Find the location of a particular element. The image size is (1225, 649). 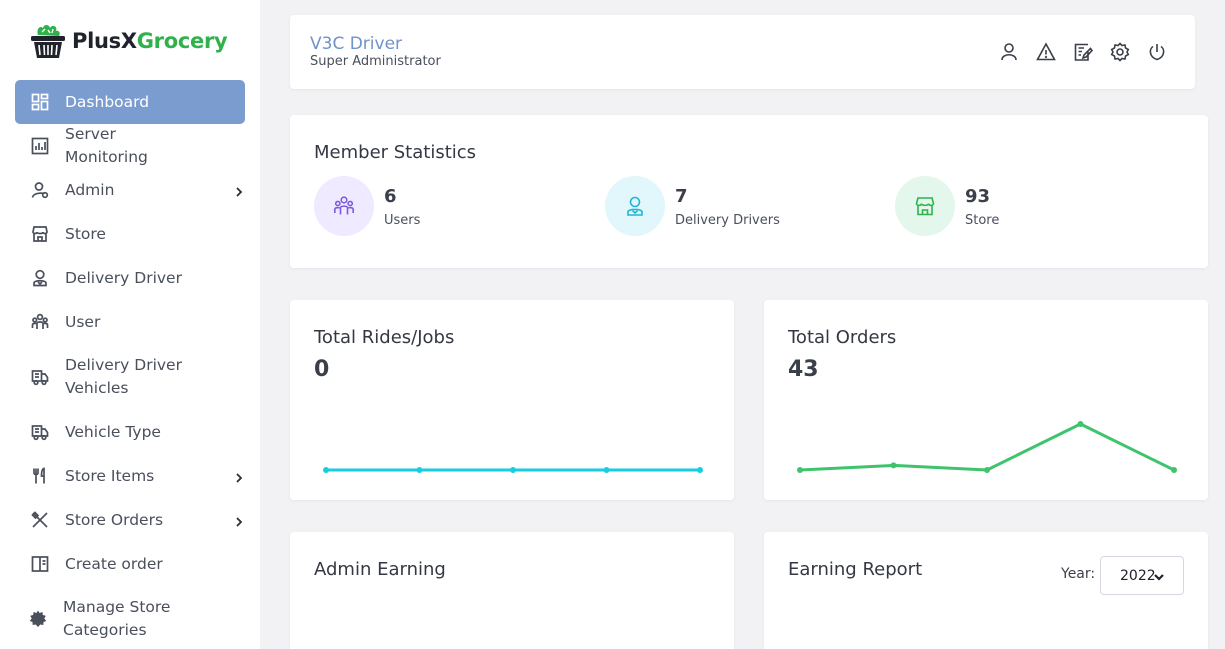

rides-sparkline is located at coordinates (513, 470).